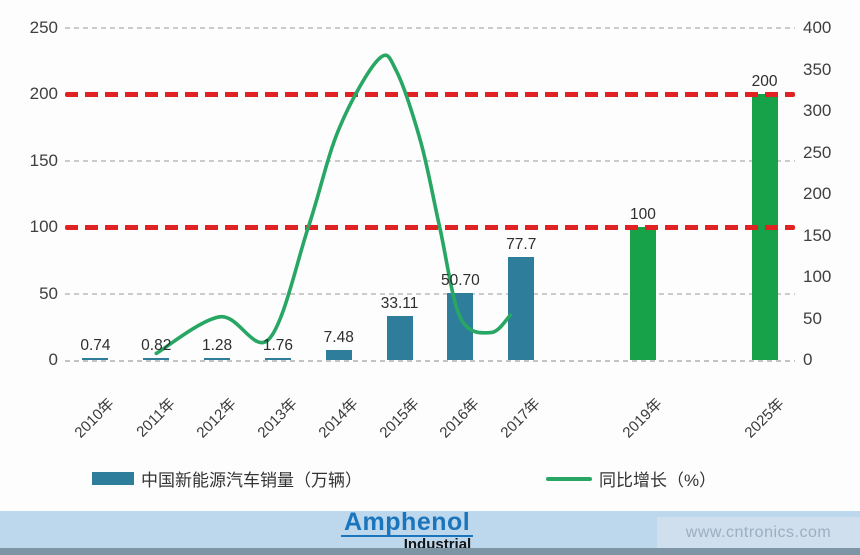  What do you see at coordinates (817, 193) in the screenshot?
I see `right-axis-tick-label: 200` at bounding box center [817, 193].